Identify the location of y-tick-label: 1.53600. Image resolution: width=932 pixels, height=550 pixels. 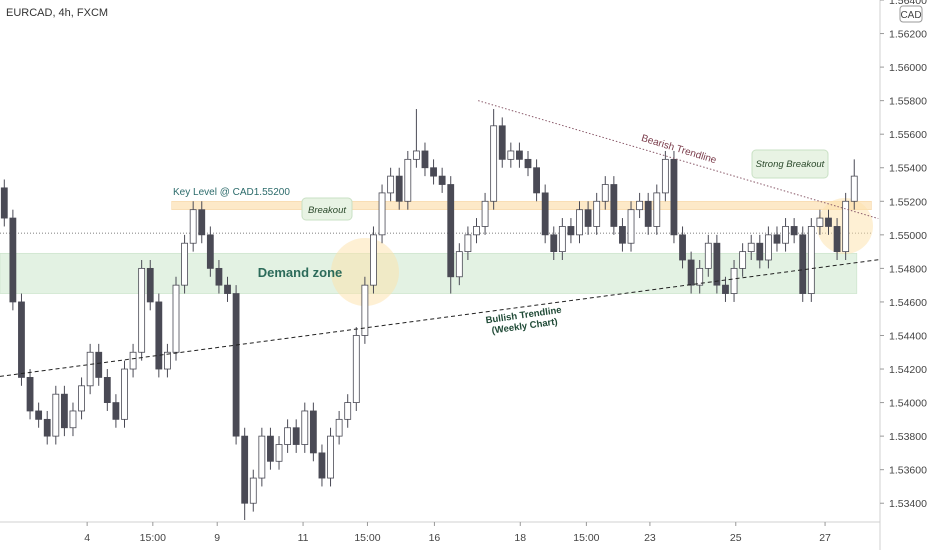
(908, 471).